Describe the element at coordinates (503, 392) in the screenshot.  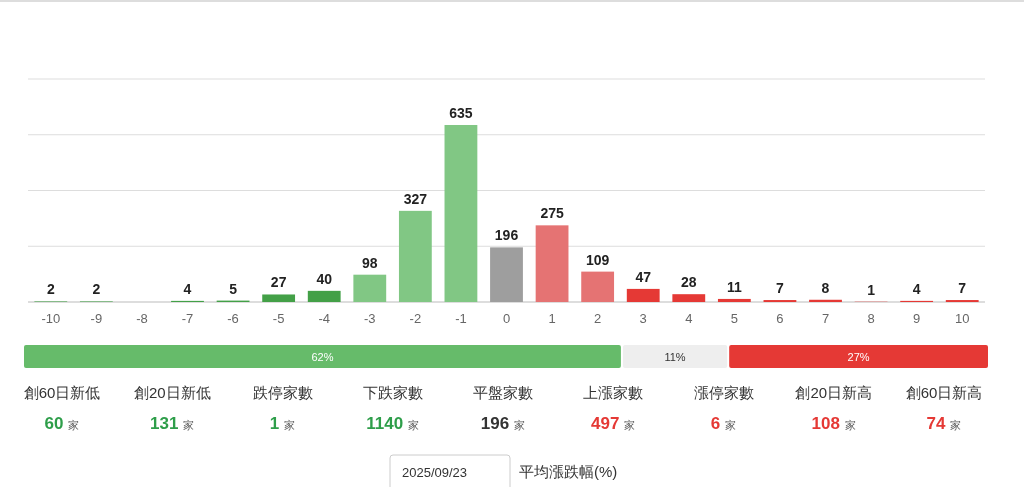
I see `category-label: 平盤家數` at that location.